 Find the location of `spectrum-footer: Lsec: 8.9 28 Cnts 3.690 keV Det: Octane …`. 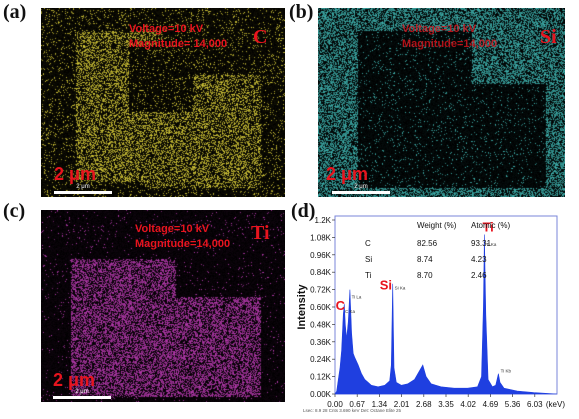

spectrum-footer: Lsec: 8.9 28 Cnts 3.690 keV Det: Octane … is located at coordinates (352, 410).